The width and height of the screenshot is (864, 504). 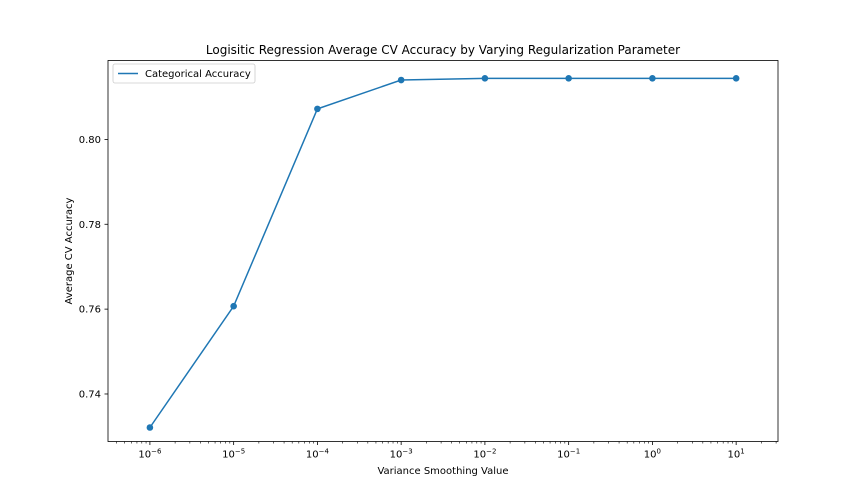 I want to click on y-tick-label: 0.74, so click(x=90, y=394).